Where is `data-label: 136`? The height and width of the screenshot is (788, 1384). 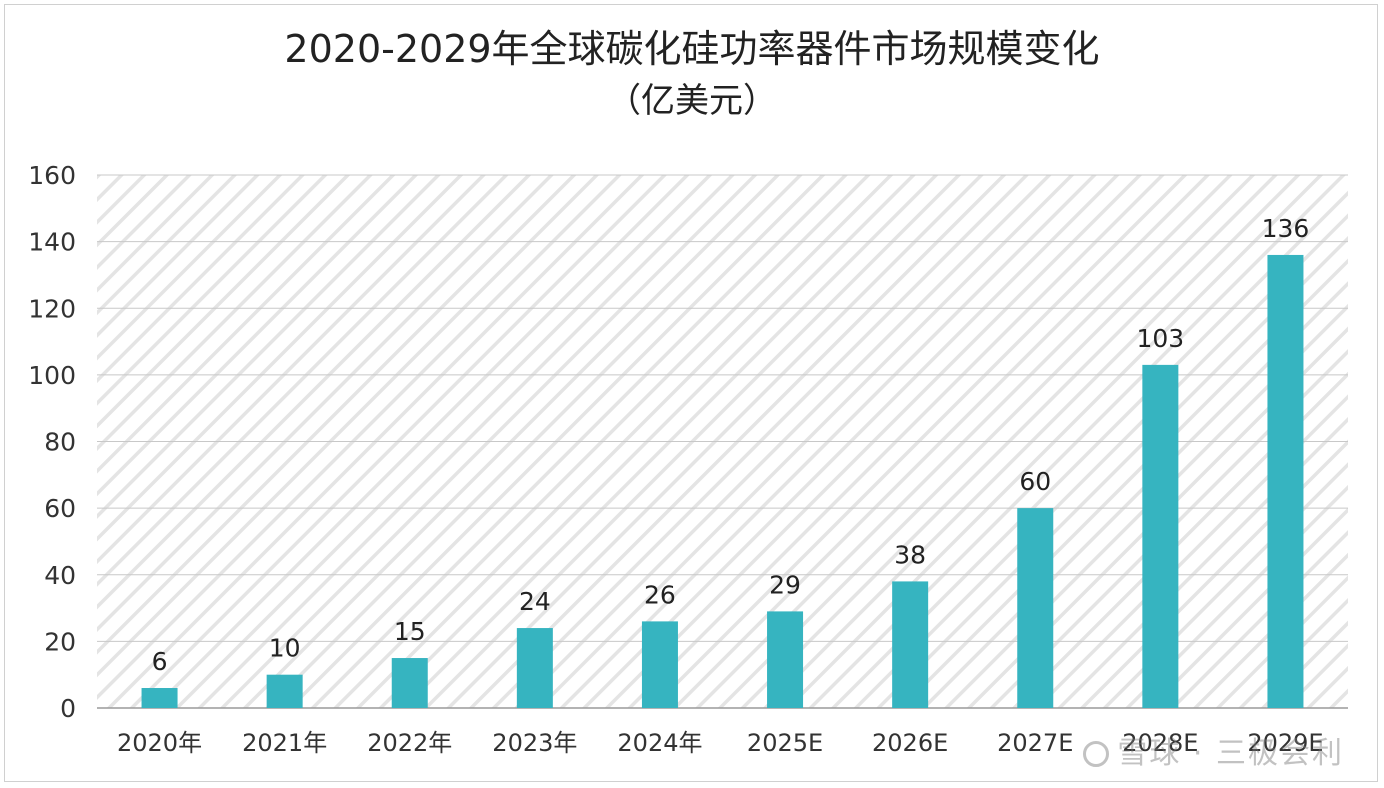 data-label: 136 is located at coordinates (1286, 228).